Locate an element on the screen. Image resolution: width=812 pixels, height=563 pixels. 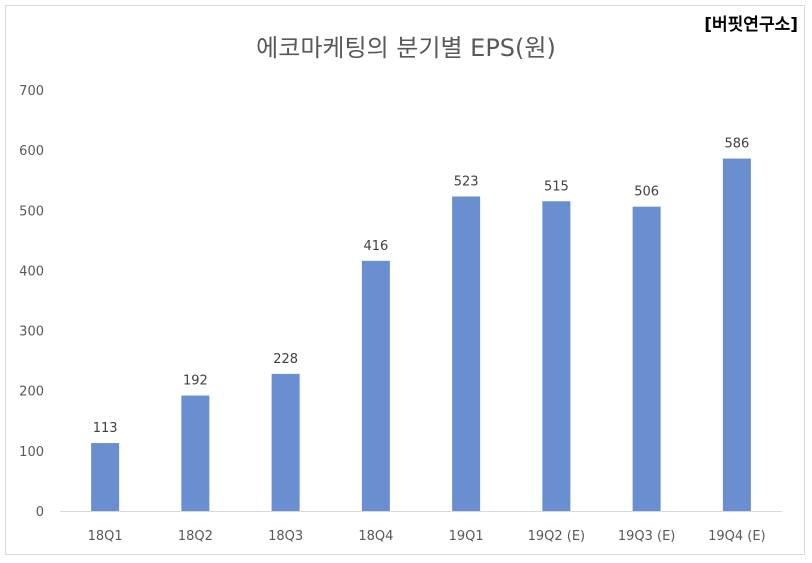
data-label: 192 is located at coordinates (195, 381).